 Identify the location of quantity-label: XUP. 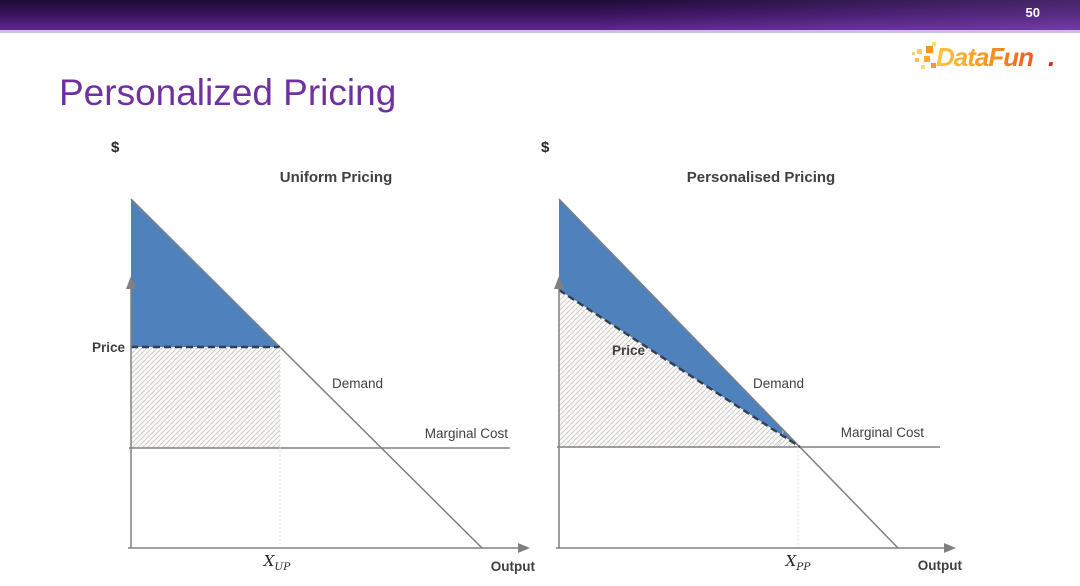
(277, 562).